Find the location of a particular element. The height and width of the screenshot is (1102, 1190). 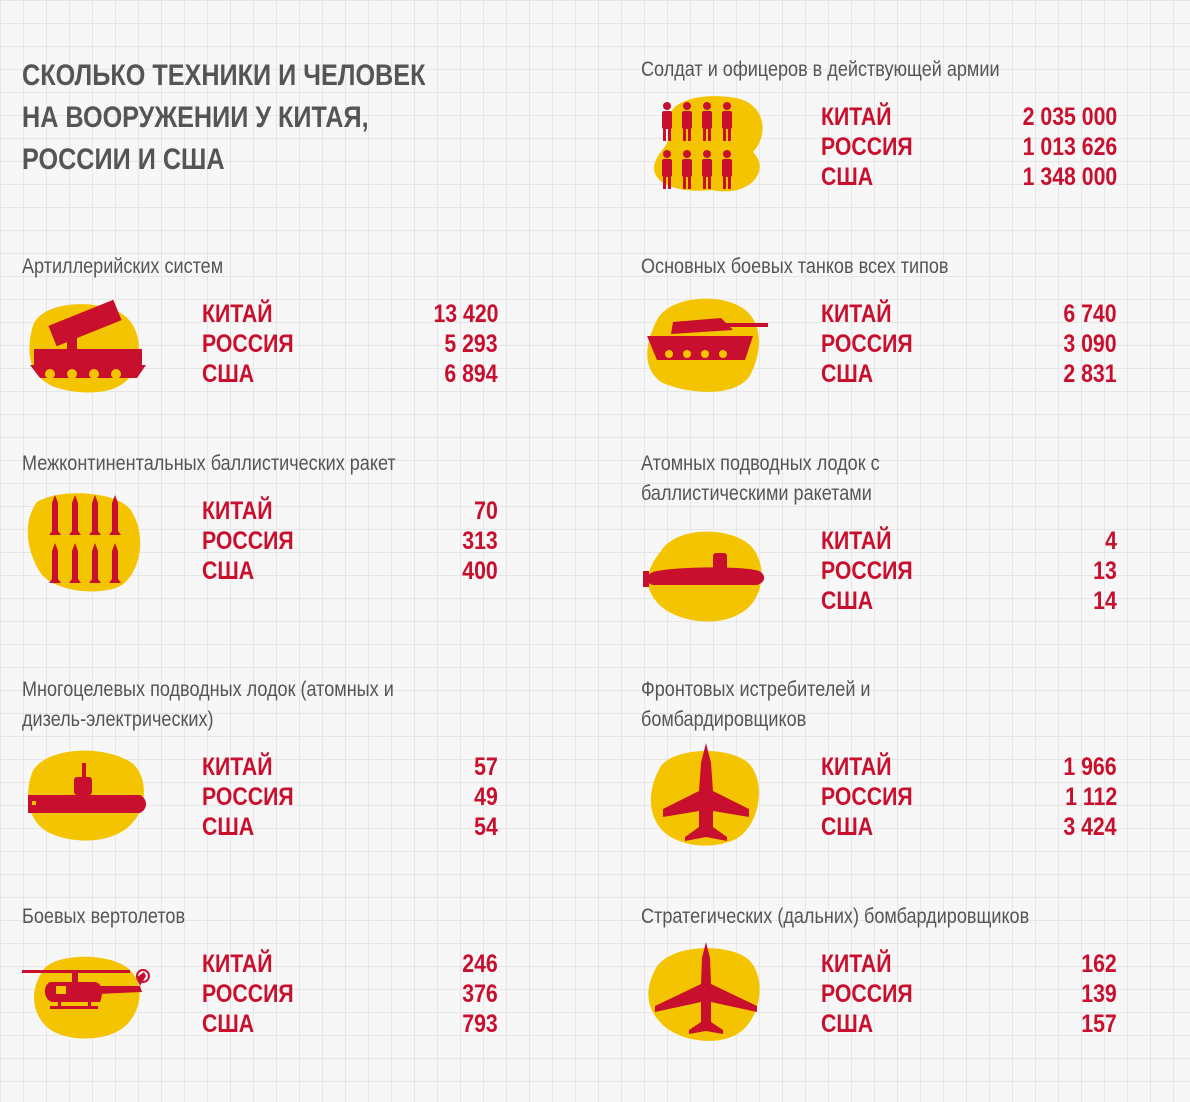

stat-row-russia: РОССИЯ 5 293 is located at coordinates (350, 344).